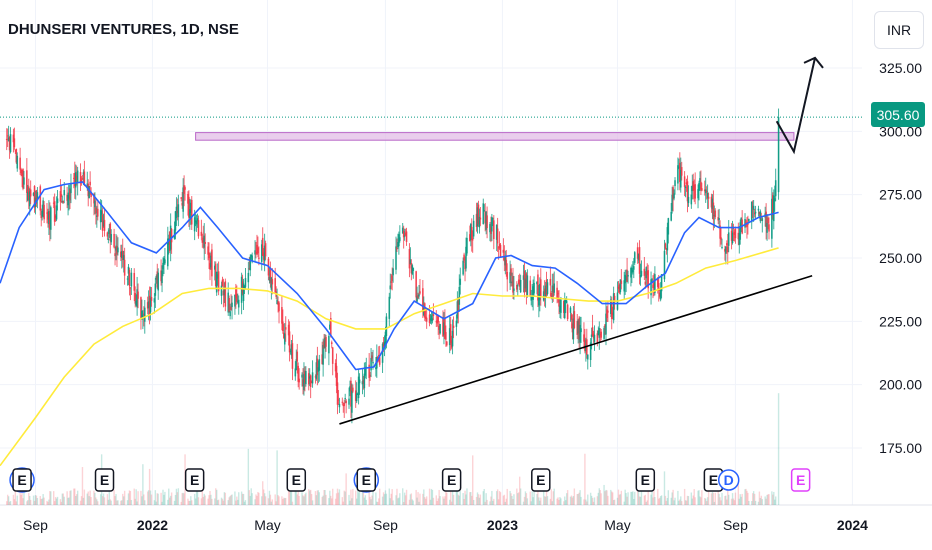 Image resolution: width=932 pixels, height=550 pixels. I want to click on dividend-marker: D, so click(728, 480).